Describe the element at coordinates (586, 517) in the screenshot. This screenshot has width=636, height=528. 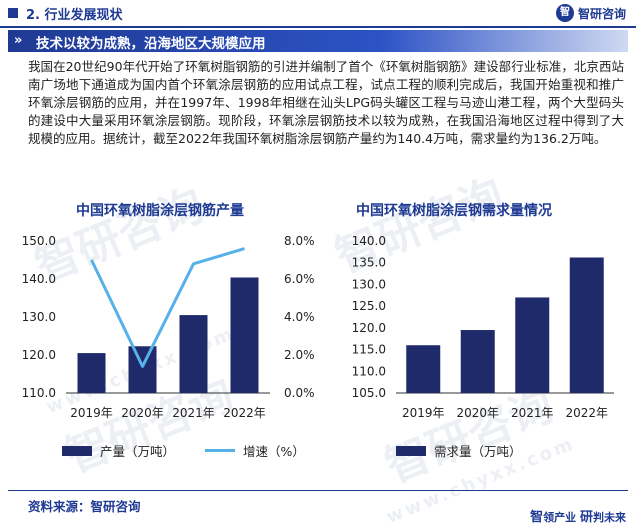
I see `slogan-char: 研` at that location.